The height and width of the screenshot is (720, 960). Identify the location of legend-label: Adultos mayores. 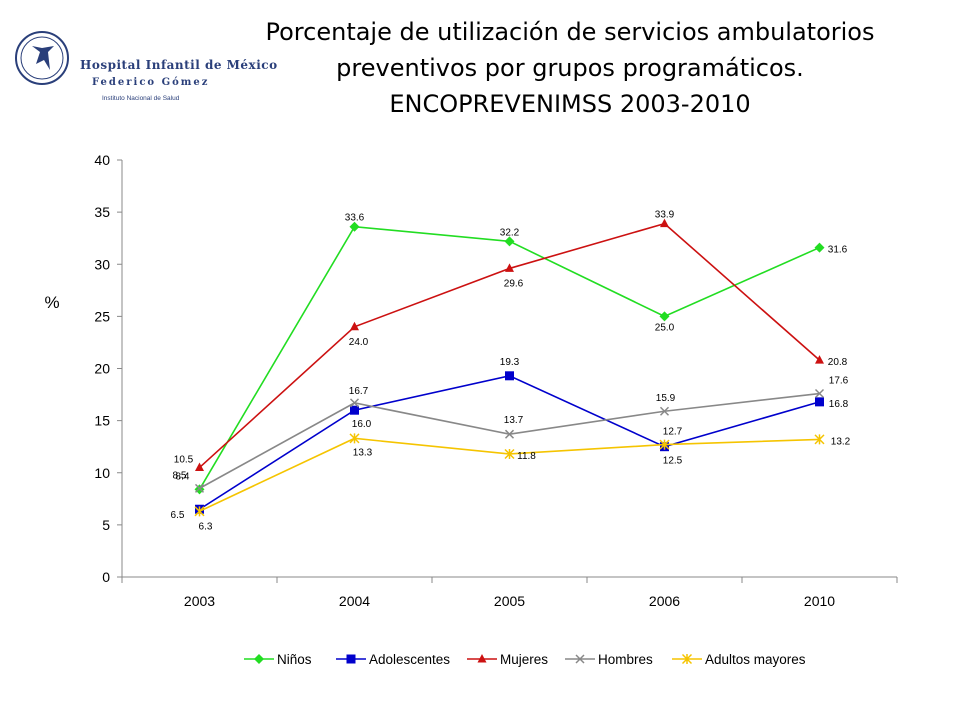
(755, 659).